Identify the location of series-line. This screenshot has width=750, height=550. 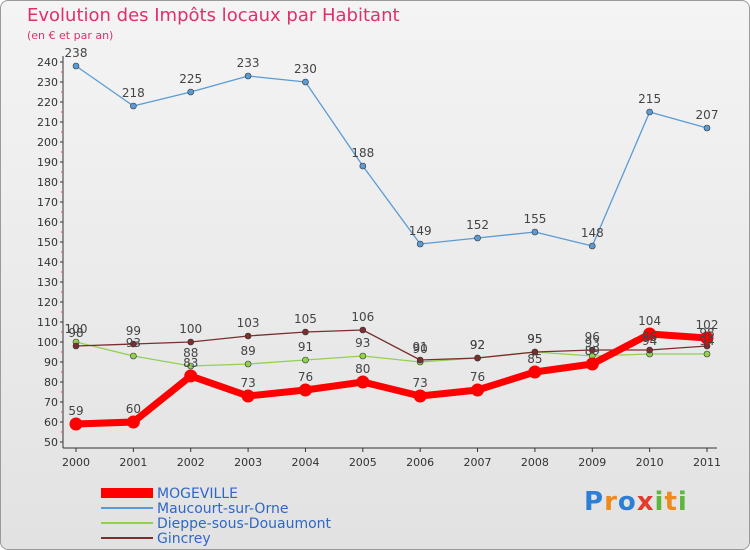
(391, 345).